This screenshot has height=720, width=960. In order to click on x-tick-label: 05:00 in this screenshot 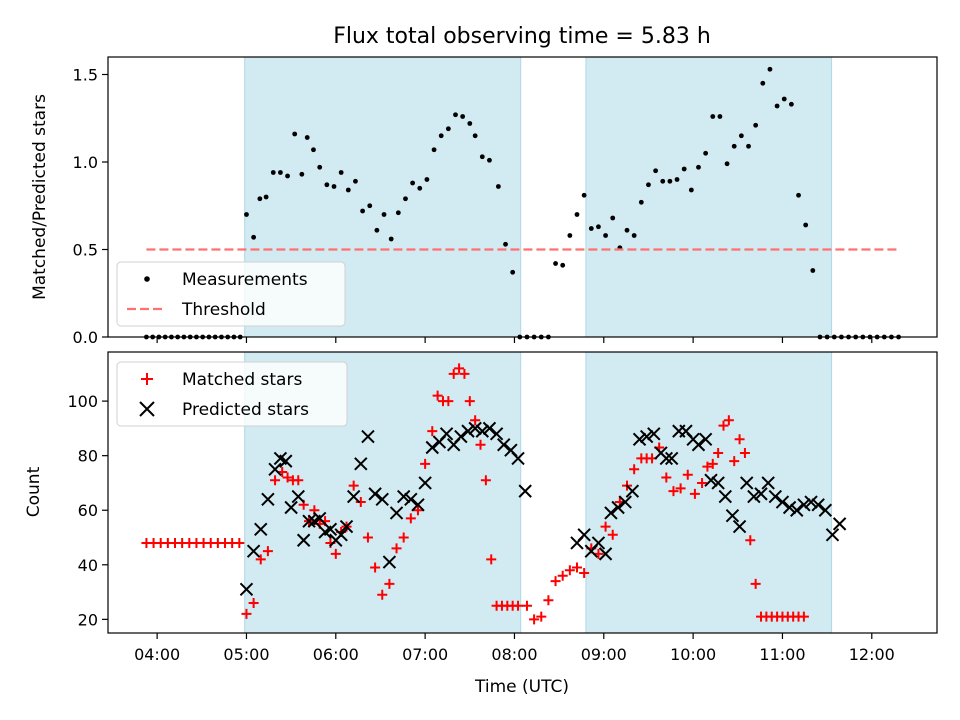, I will do `click(246, 654)`.